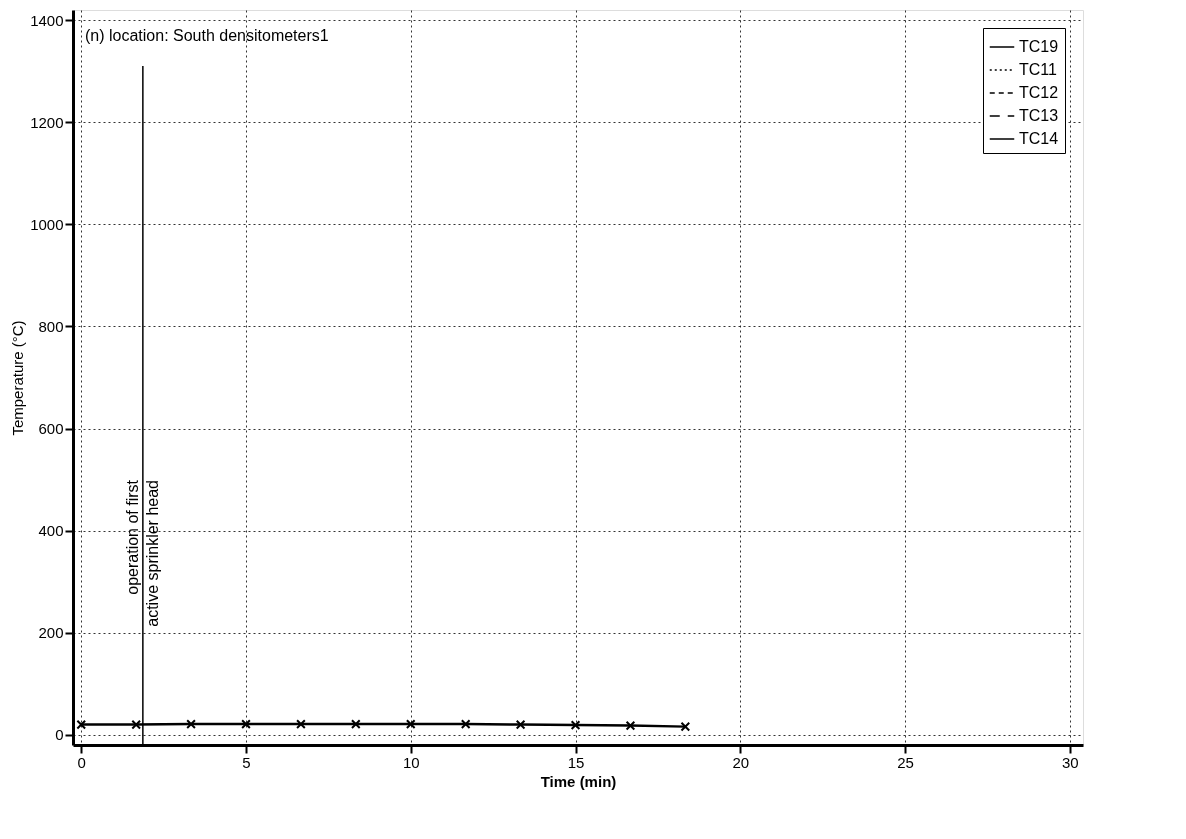 The height and width of the screenshot is (839, 1186). I want to click on y-tick-label: 800, so click(51, 326).